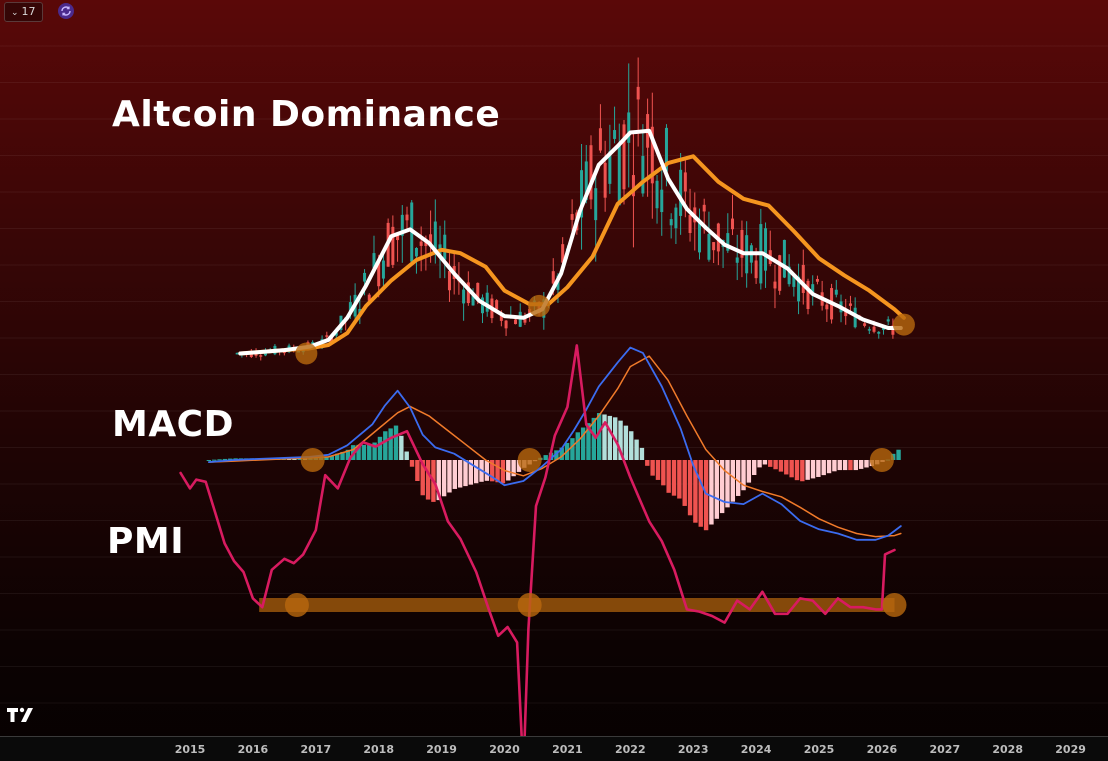 The height and width of the screenshot is (761, 1108). What do you see at coordinates (253, 749) in the screenshot?
I see `year-tick-label: 2016` at bounding box center [253, 749].